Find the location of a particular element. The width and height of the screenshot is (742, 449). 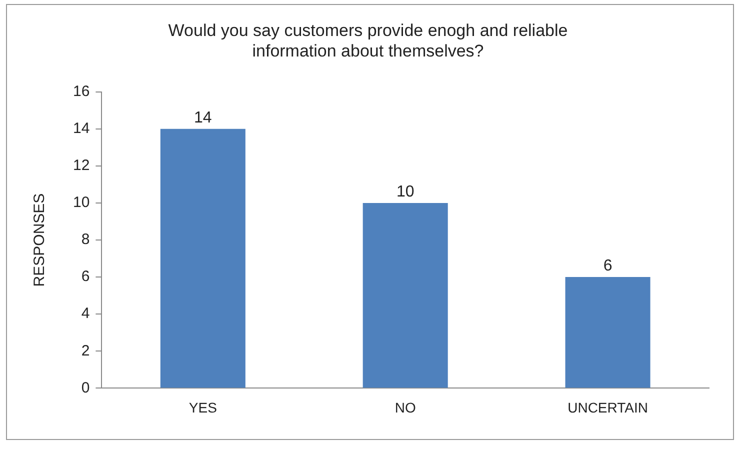

y-tick-label: 6 is located at coordinates (85, 277).